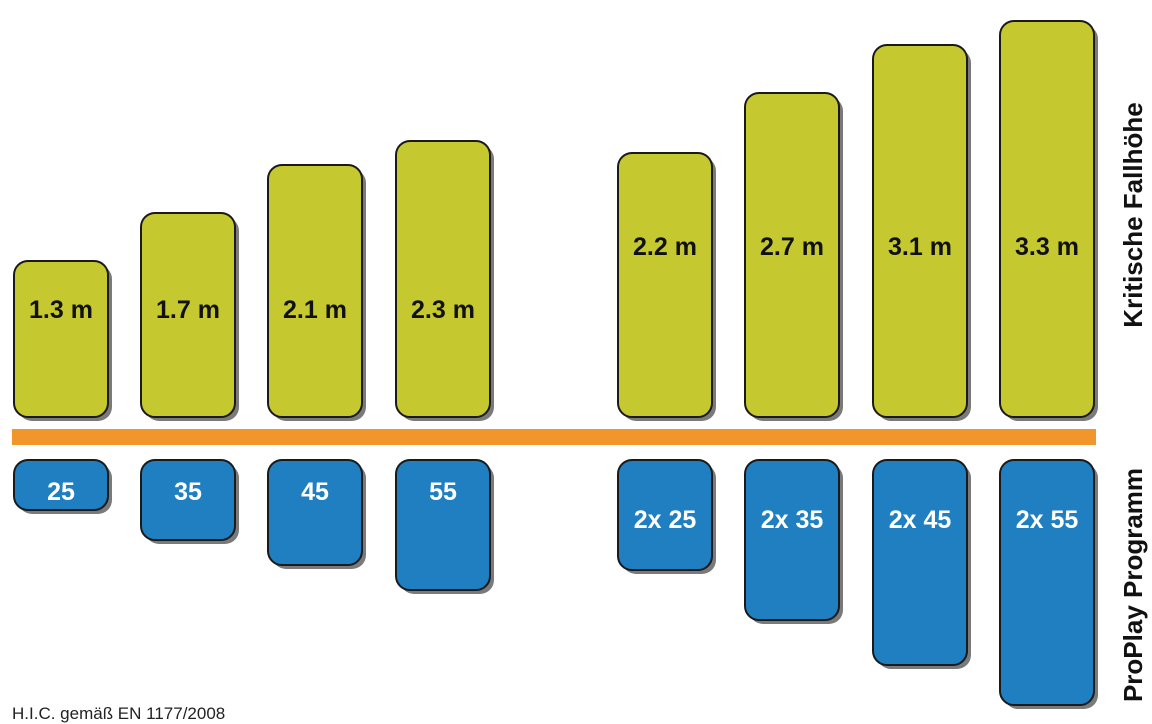 The image size is (1152, 724). What do you see at coordinates (443, 492) in the screenshot?
I see `program-bar-label: 55` at bounding box center [443, 492].